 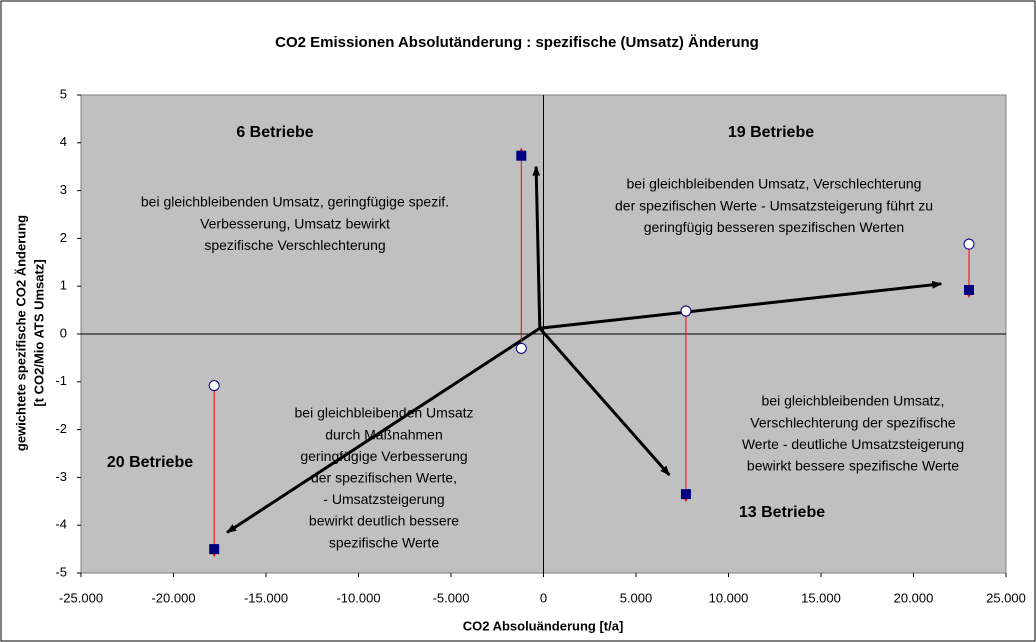 What do you see at coordinates (173, 597) in the screenshot?
I see `x-tick-label: -20.000` at bounding box center [173, 597].